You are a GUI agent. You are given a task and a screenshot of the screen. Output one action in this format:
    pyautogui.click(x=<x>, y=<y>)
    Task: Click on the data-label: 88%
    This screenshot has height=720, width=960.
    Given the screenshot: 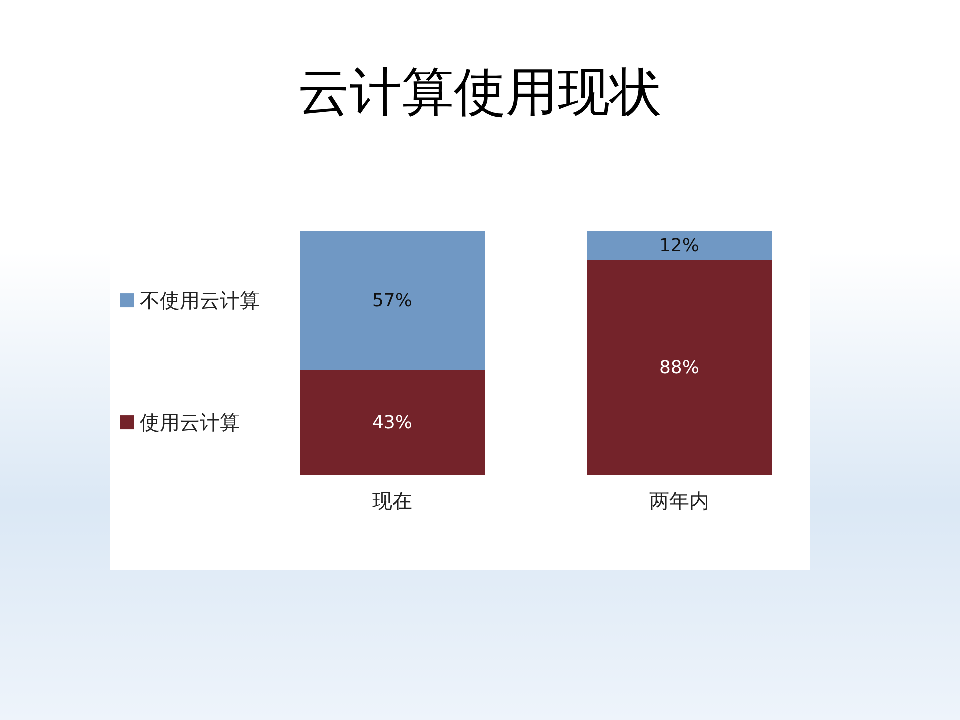 What is the action you would take?
    pyautogui.click(x=679, y=368)
    